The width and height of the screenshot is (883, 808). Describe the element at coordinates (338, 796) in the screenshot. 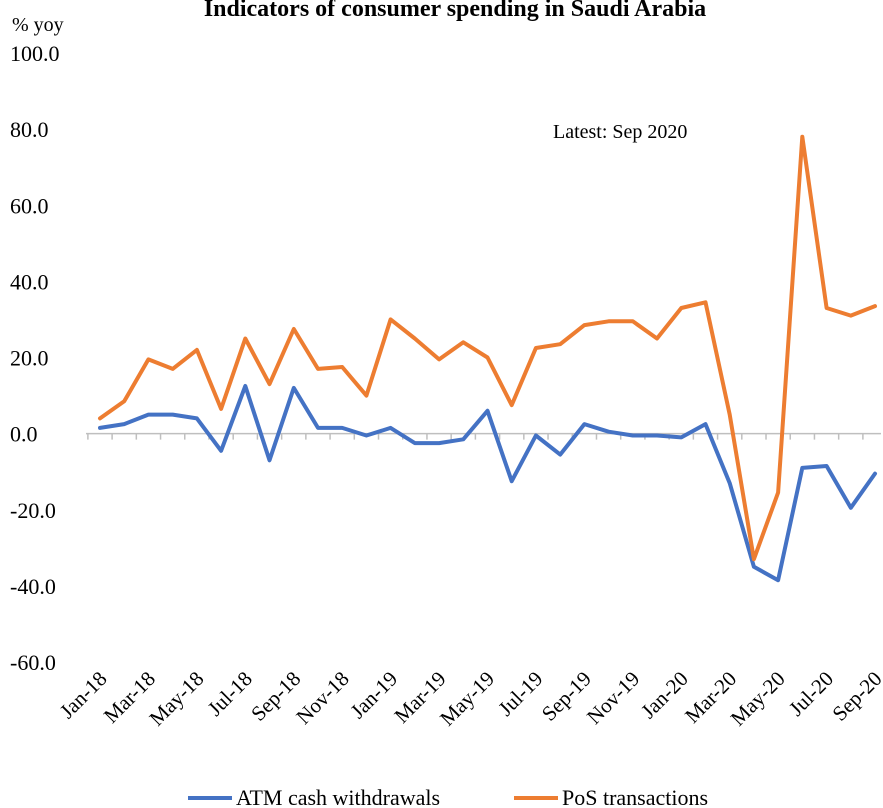

I see `legend-label-atm: ATM cash withdrawals` at that location.